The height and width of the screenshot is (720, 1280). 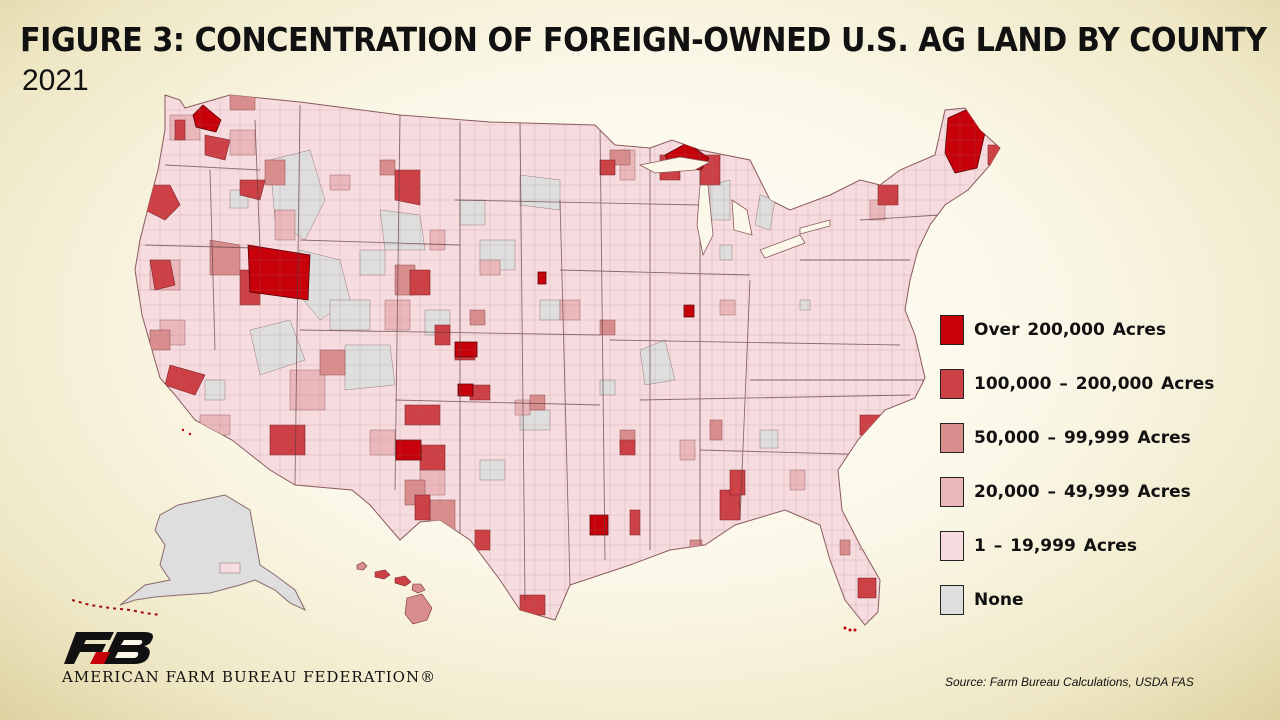 What do you see at coordinates (249, 677) in the screenshot?
I see `org-name: AMERICAN FARM BUREAU FEDERATION®` at bounding box center [249, 677].